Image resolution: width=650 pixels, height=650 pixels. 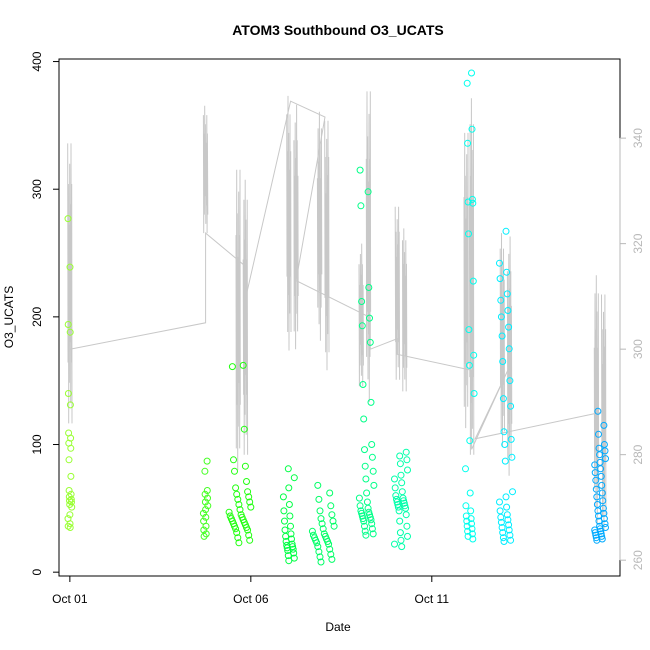 What do you see at coordinates (638, 349) in the screenshot?
I see `y-right-tick-label: 300` at bounding box center [638, 349].